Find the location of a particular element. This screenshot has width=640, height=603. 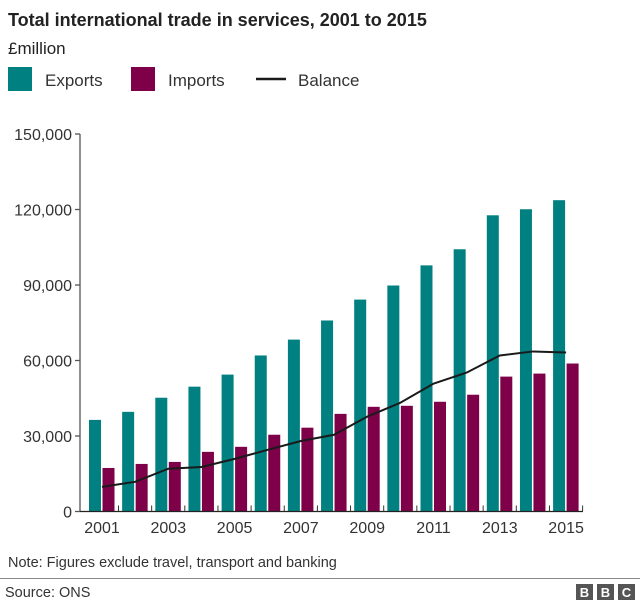

x-tick-label: 2009 is located at coordinates (367, 528).